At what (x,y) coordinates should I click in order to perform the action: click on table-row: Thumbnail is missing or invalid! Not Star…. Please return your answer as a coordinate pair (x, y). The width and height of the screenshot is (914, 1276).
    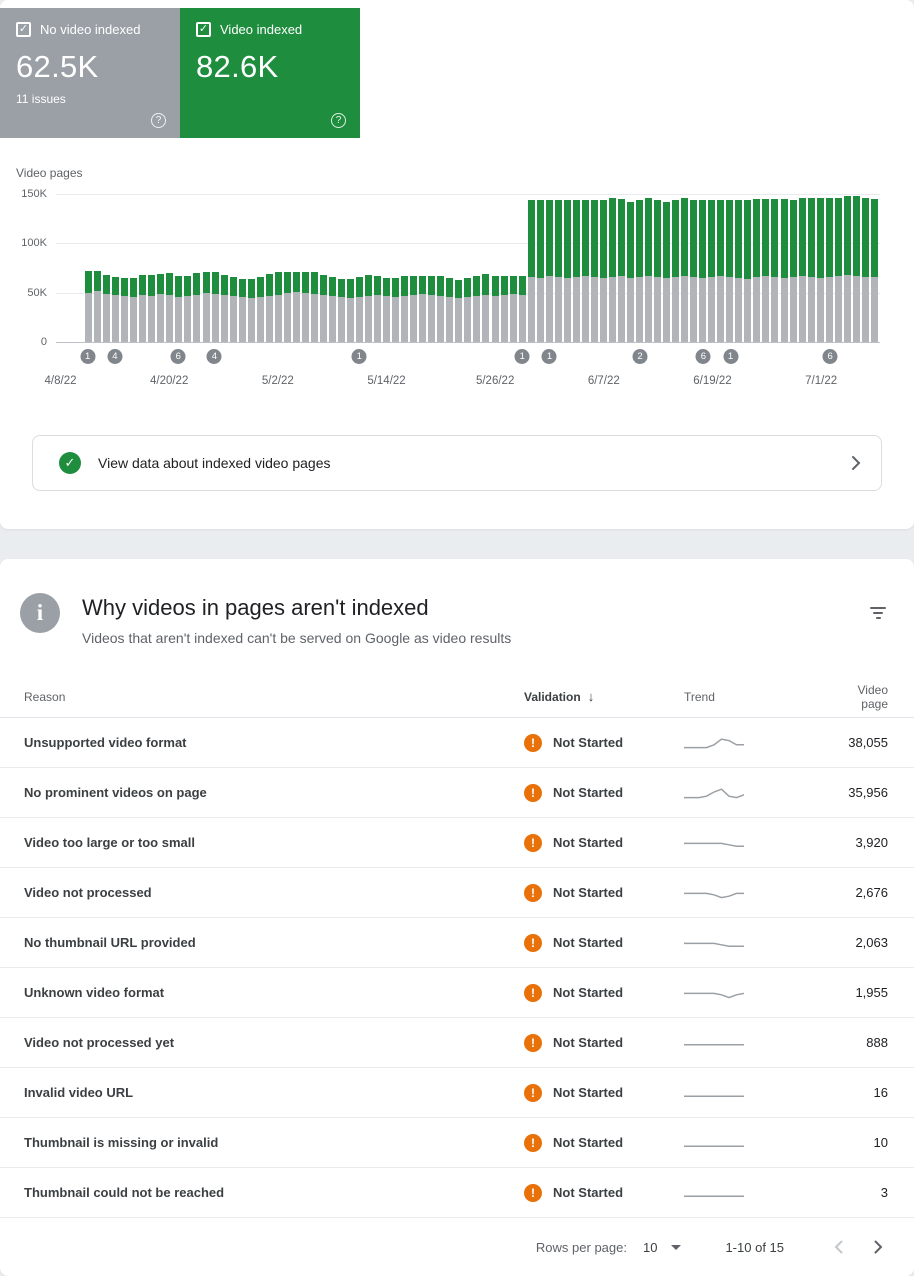
    Looking at the image, I should click on (457, 1143).